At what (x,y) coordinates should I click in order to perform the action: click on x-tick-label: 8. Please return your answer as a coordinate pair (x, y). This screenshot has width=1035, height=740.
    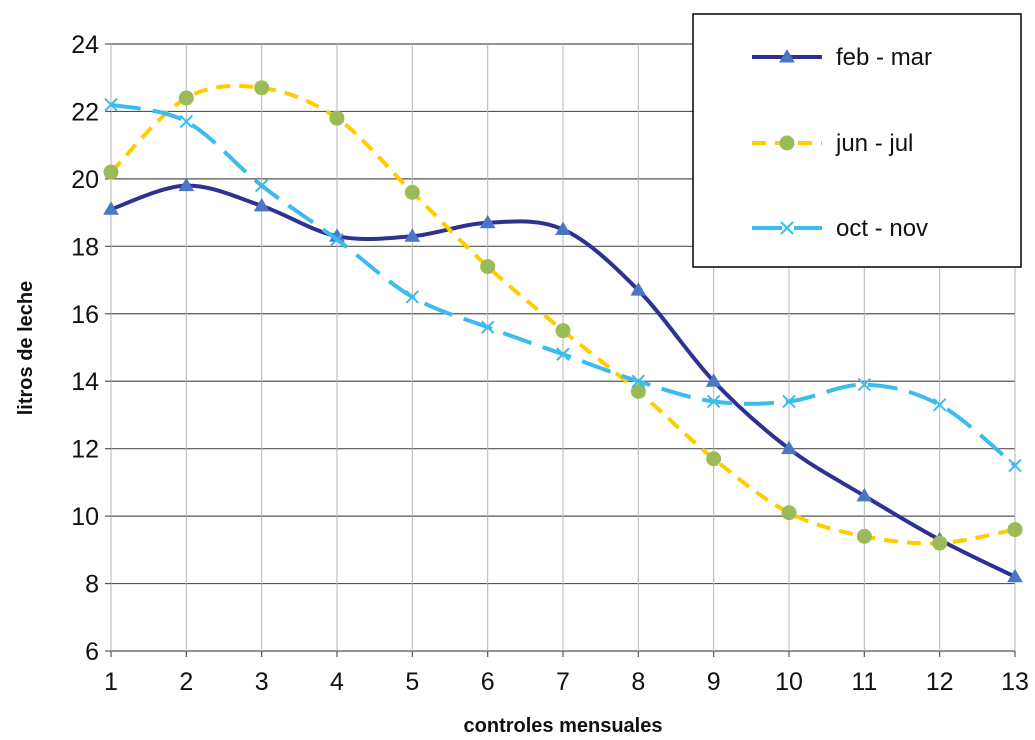
    Looking at the image, I should click on (638, 682).